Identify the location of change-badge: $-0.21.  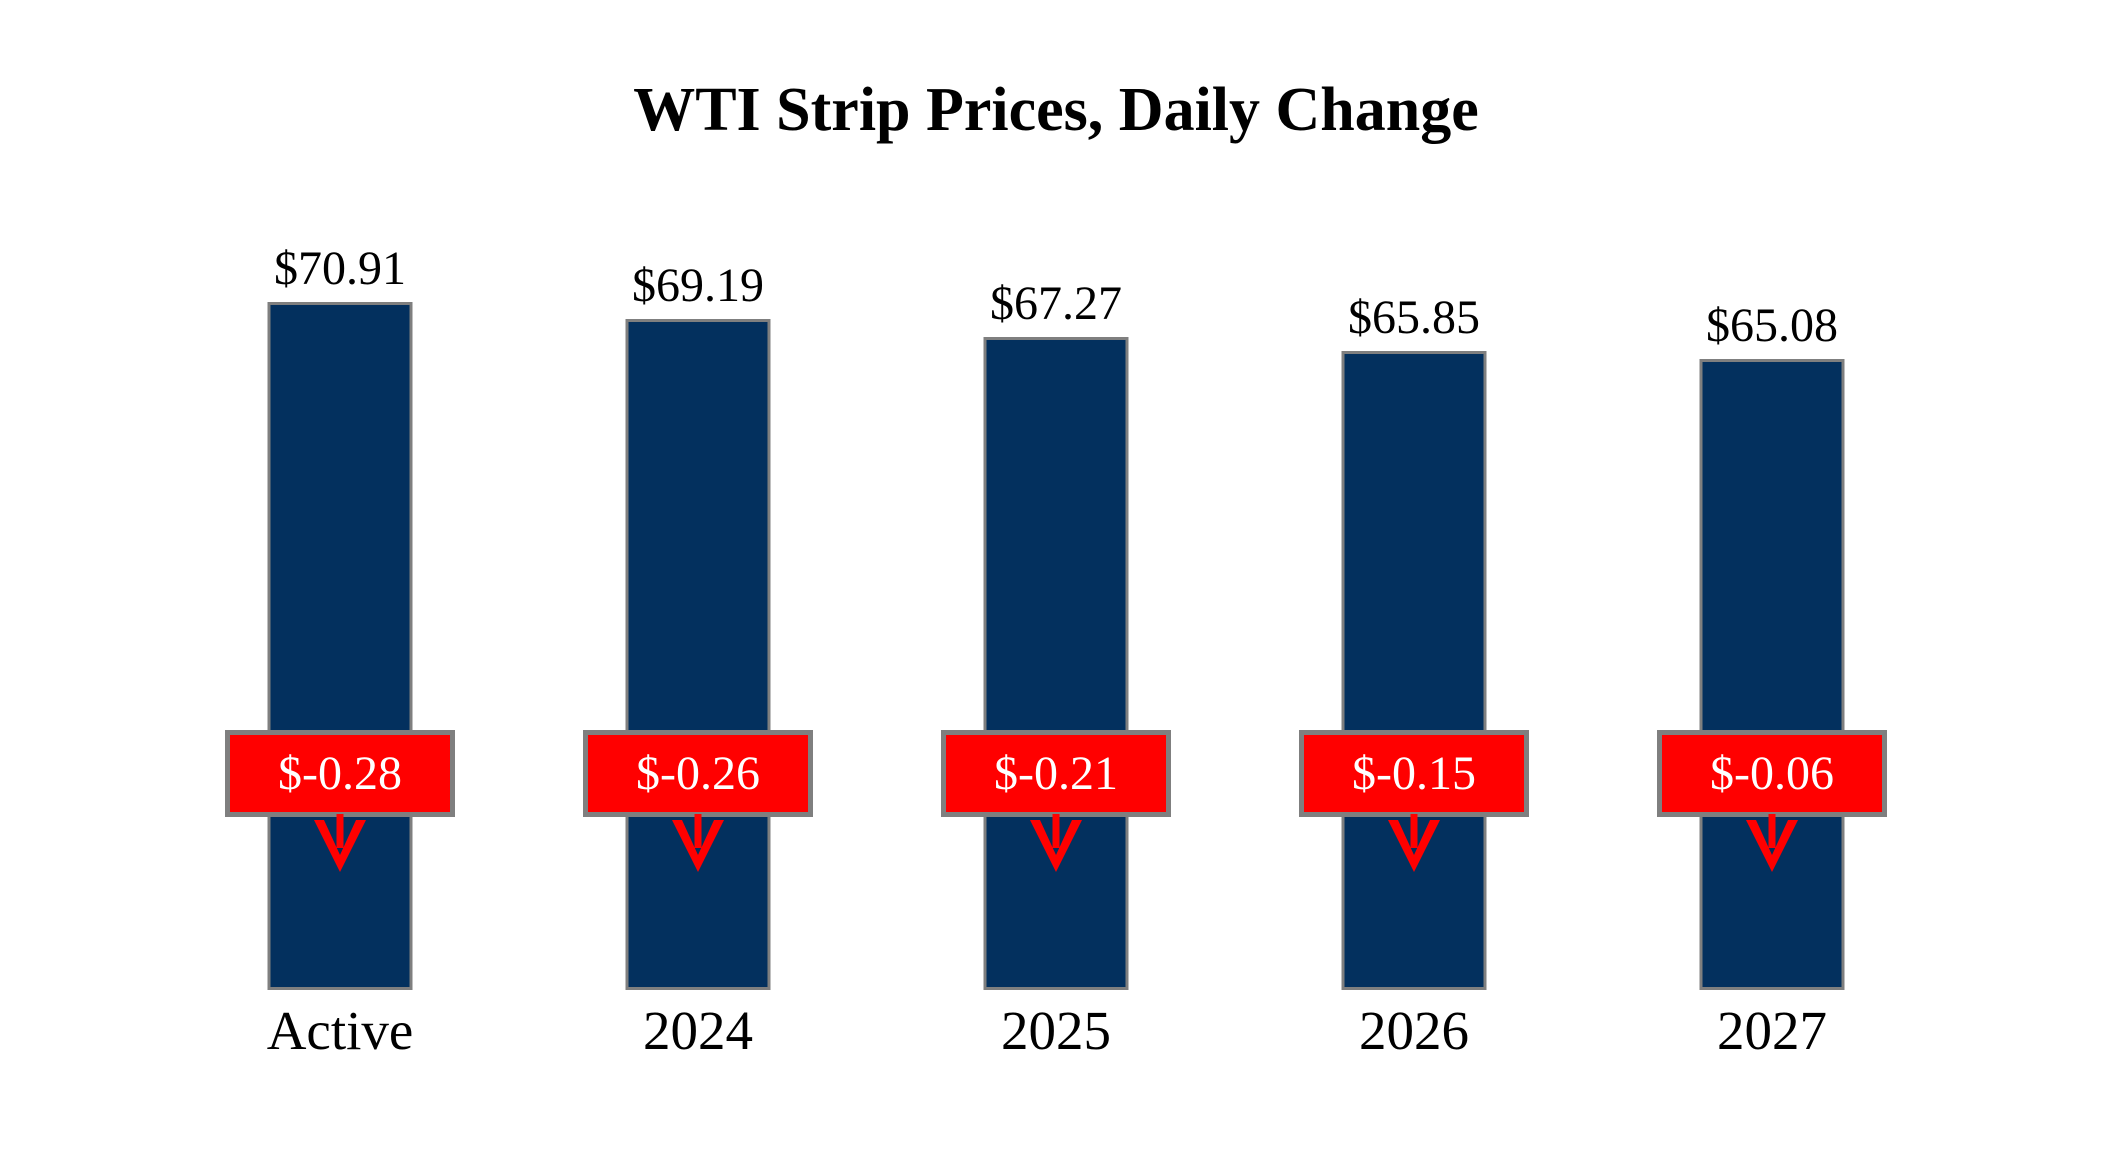
(1056, 773).